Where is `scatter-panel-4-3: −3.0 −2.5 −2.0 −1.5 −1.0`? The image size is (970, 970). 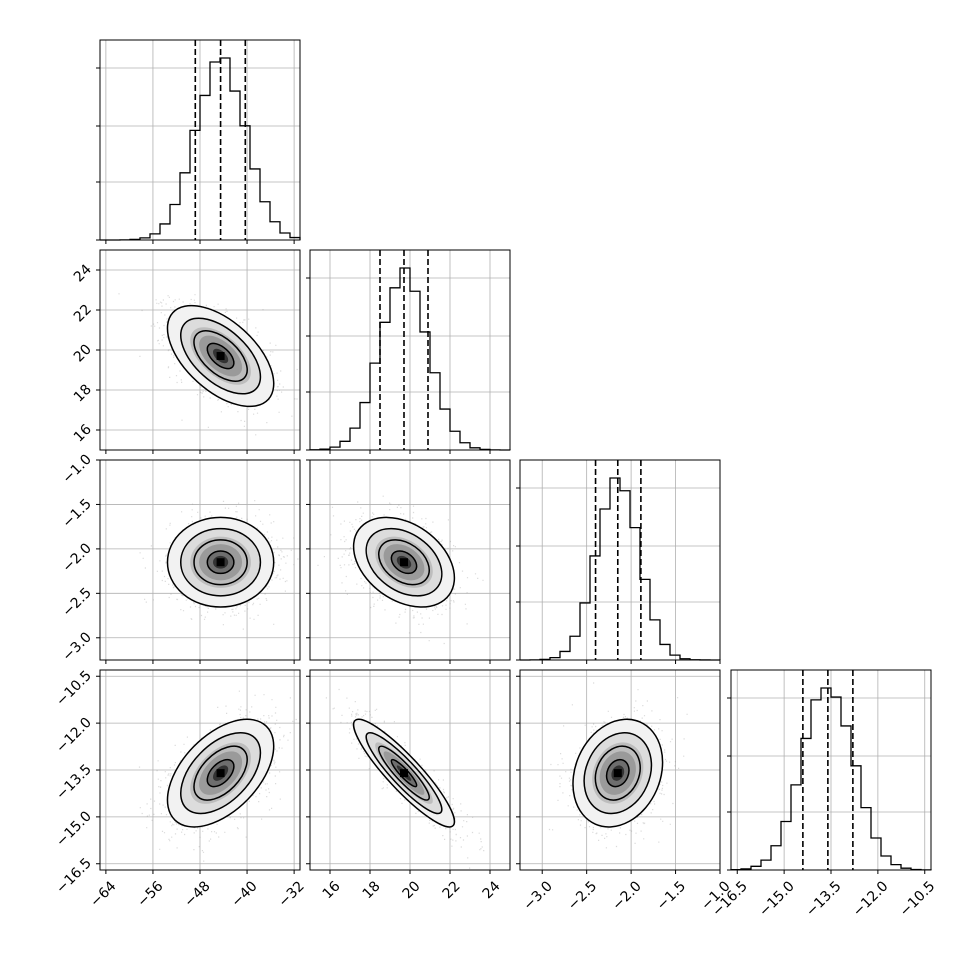
scatter-panel-4-3: −3.0 −2.5 −2.0 −1.5 −1.0 is located at coordinates (625, 791).